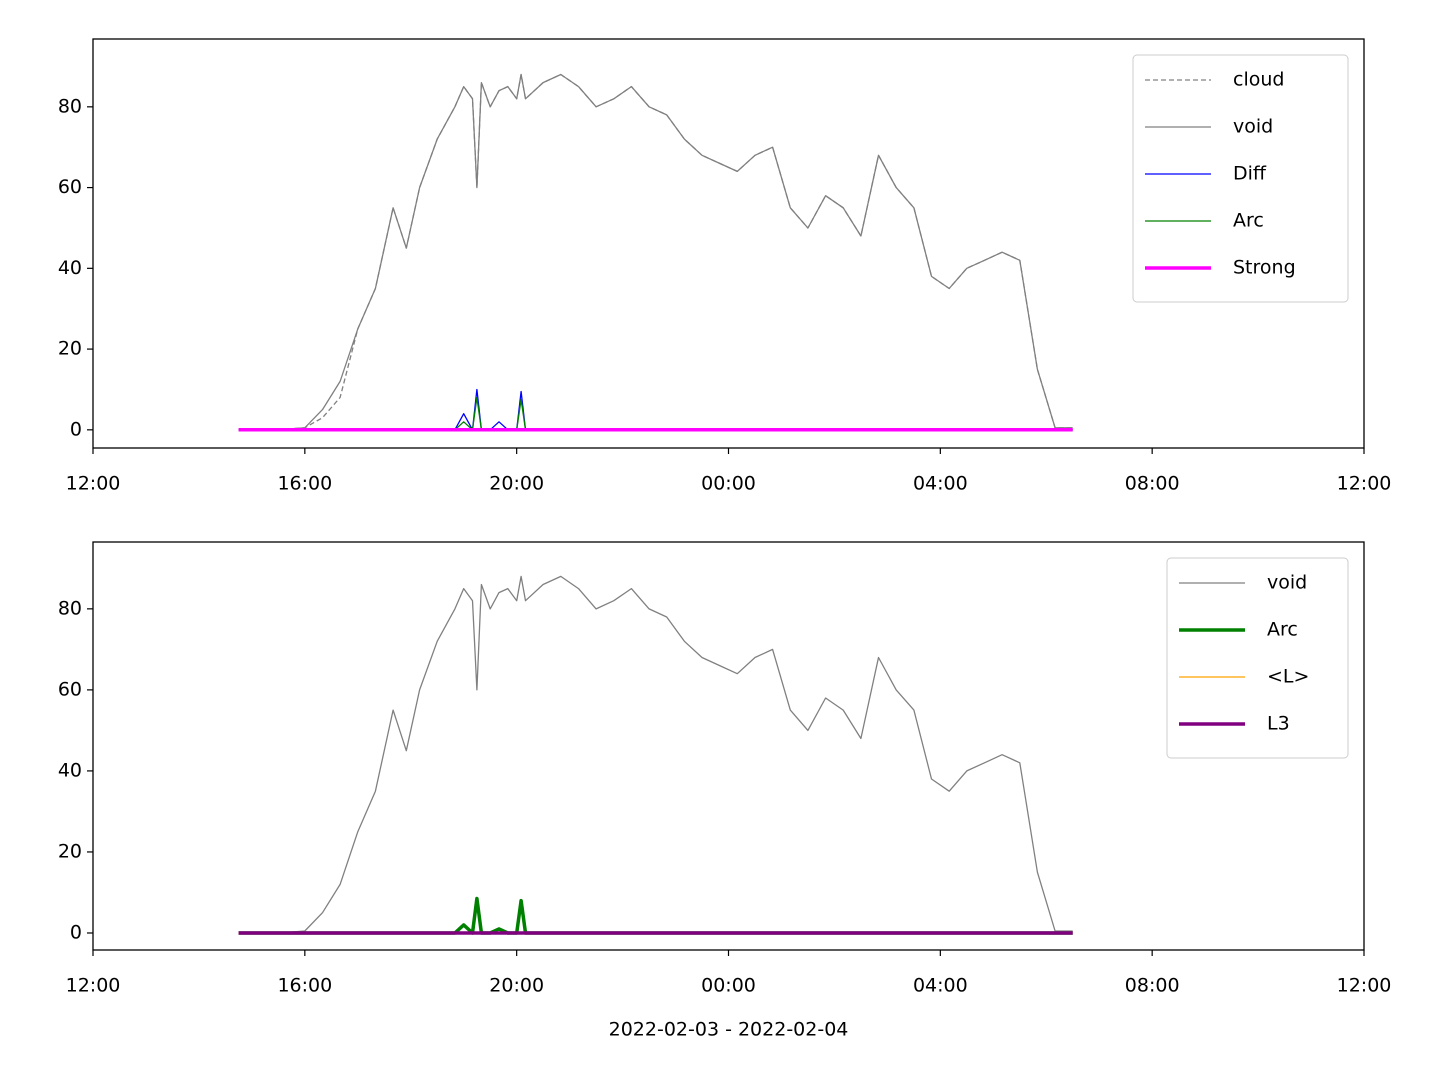  What do you see at coordinates (729, 1030) in the screenshot?
I see `x-axis-label: 2022-02-03 - 2022-02-04` at bounding box center [729, 1030].